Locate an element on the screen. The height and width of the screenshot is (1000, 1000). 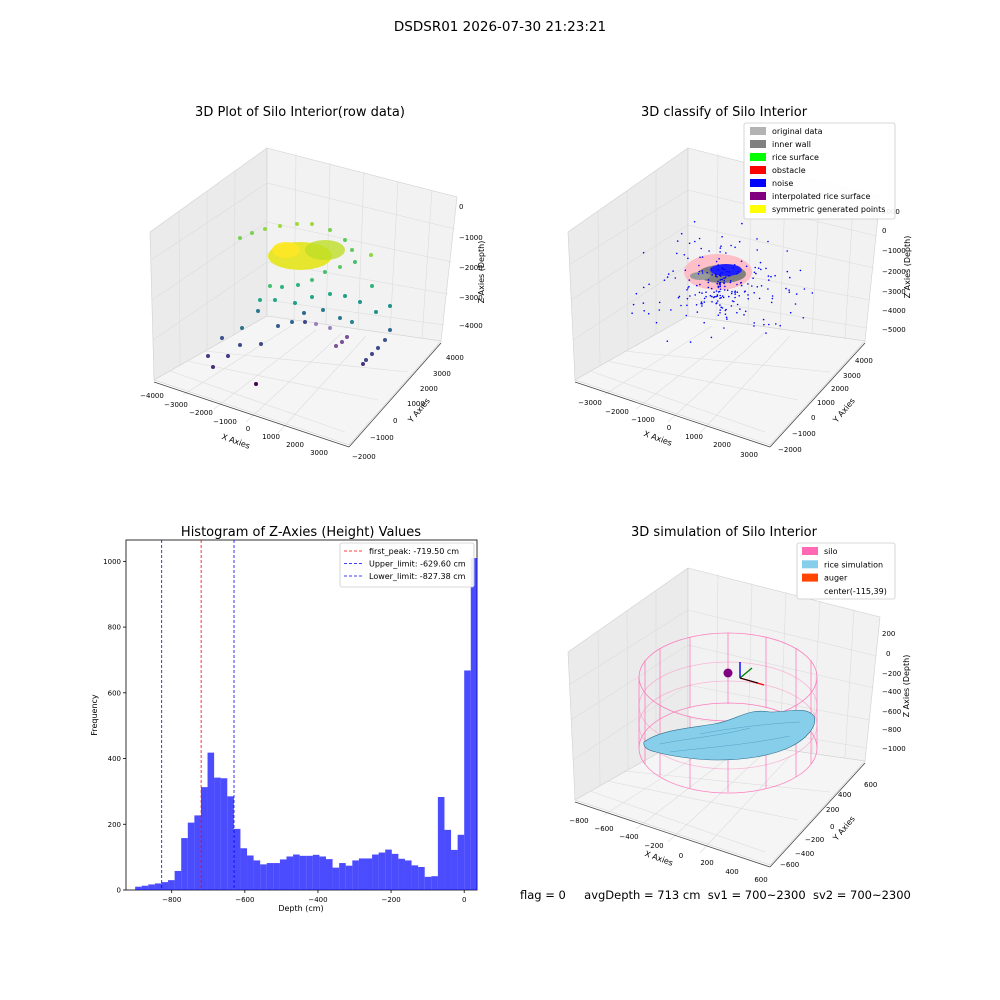
cls-x-tick-label: −3000 is located at coordinates (590, 403).